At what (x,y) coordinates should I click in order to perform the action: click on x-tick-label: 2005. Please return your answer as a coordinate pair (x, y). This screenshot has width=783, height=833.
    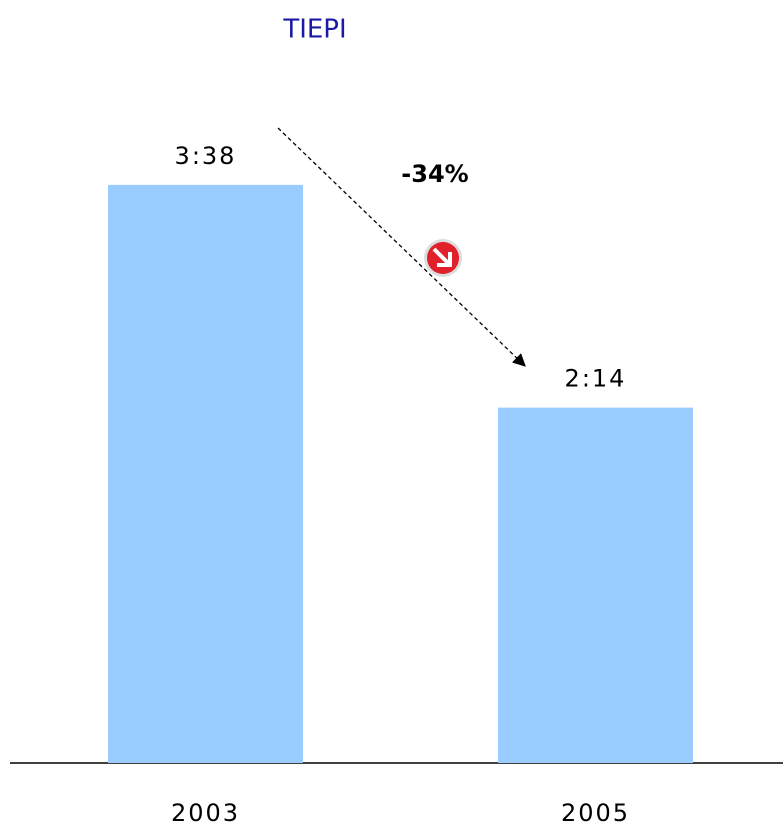
    Looking at the image, I should click on (595, 813).